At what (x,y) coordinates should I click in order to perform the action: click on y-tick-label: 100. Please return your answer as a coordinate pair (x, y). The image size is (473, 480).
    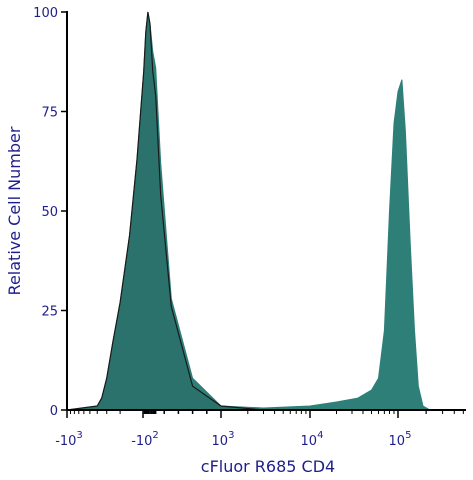
    Looking at the image, I should click on (45, 13).